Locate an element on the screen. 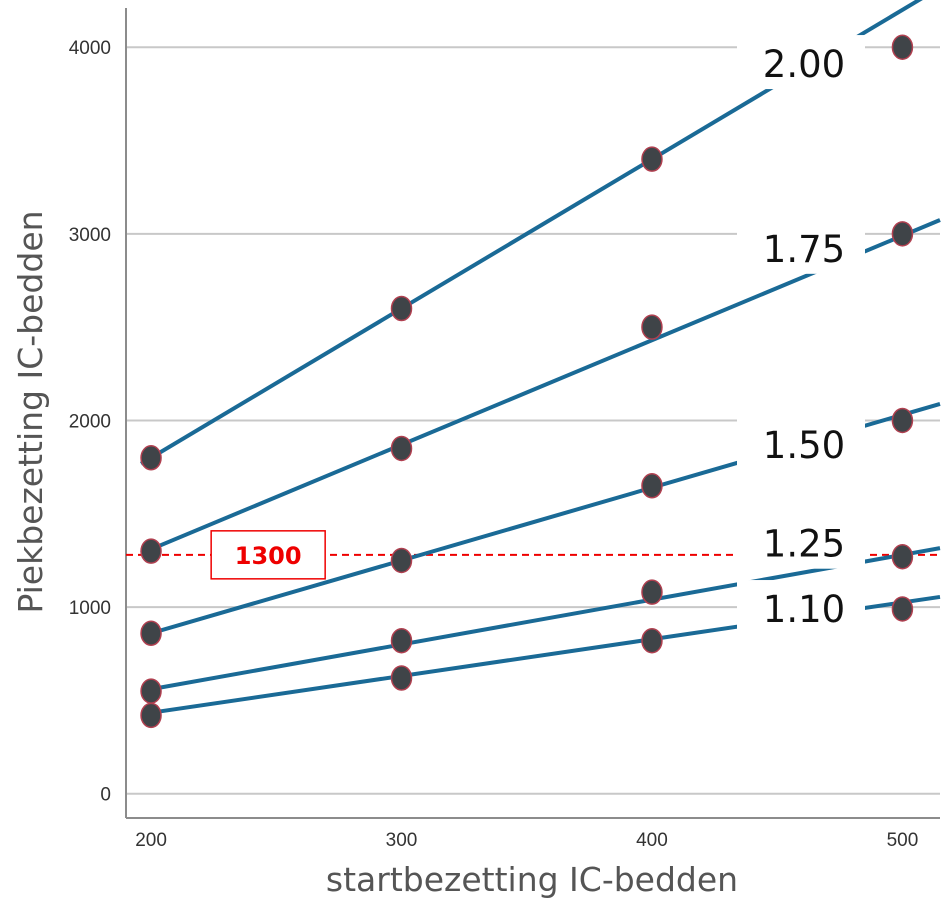  series-label-1.50: 1.50 is located at coordinates (804, 445).